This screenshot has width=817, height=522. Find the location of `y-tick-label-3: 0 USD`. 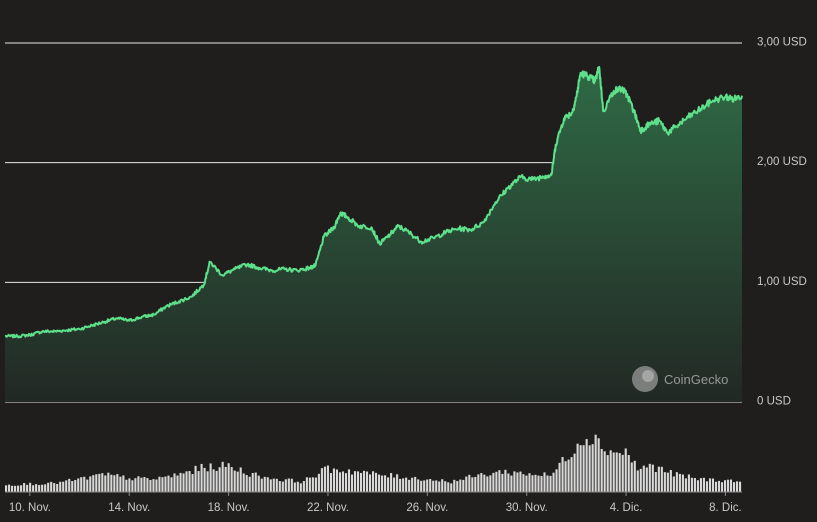

y-tick-label-3: 0 USD is located at coordinates (774, 402).